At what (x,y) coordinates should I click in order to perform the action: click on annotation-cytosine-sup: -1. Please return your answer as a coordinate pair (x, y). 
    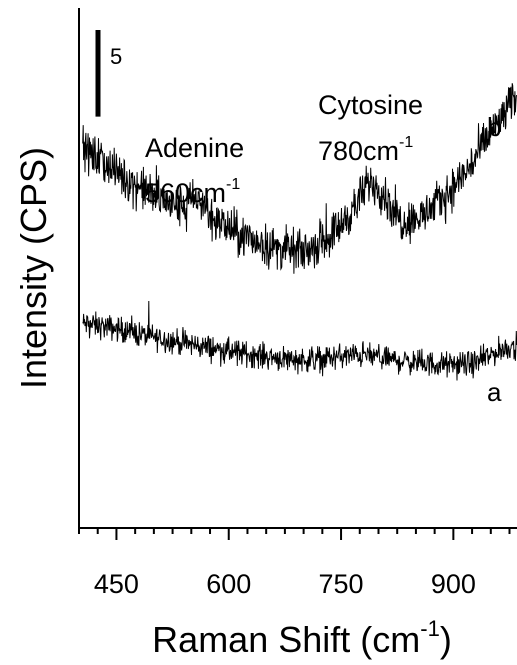
    Looking at the image, I should click on (406, 142).